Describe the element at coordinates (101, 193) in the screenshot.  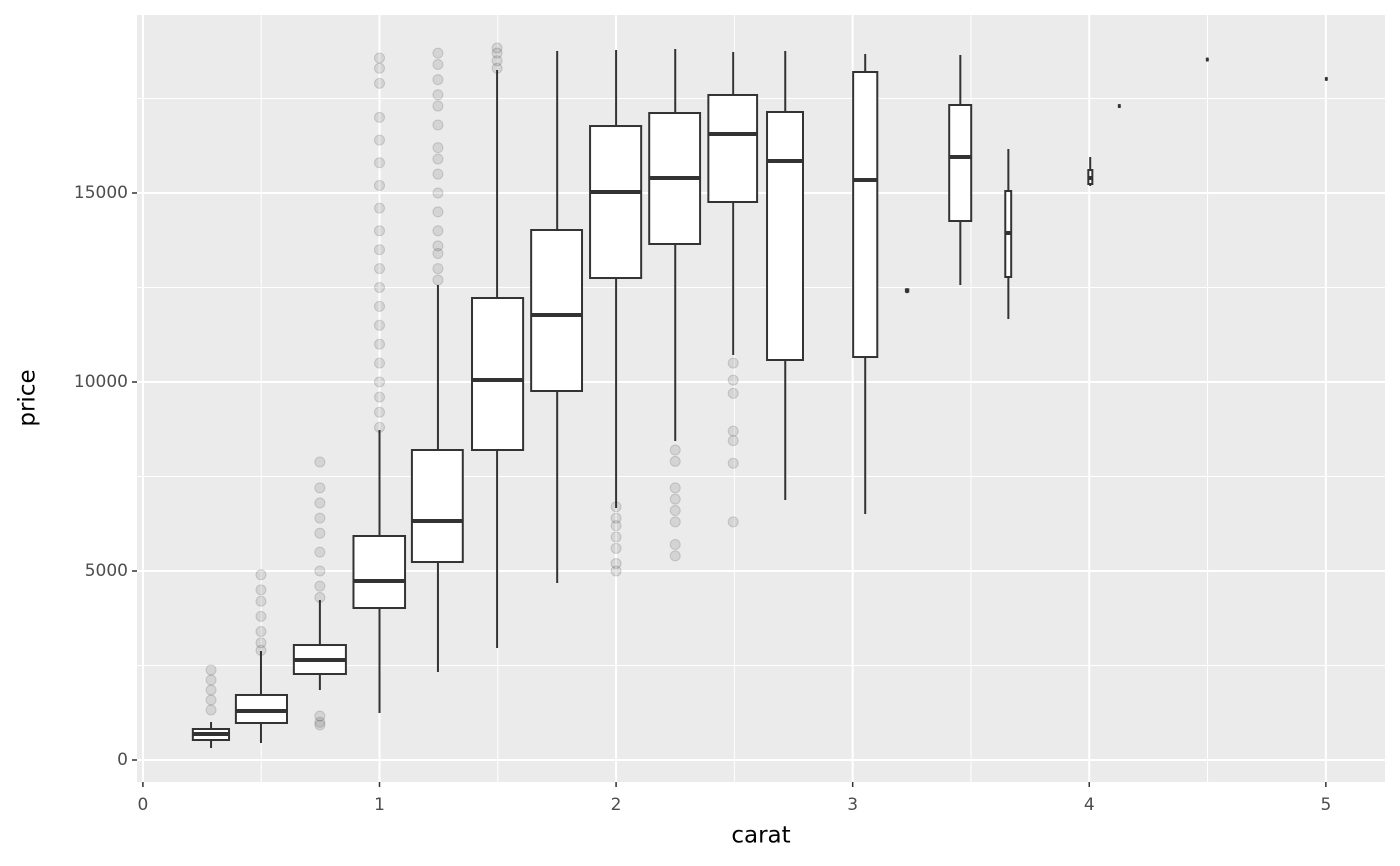
I see `y-tick-label: 15000` at that location.